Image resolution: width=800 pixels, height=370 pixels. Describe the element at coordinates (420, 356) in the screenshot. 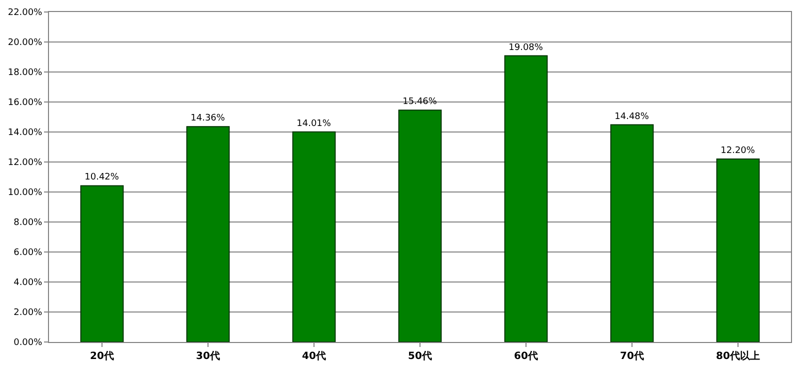

I see `x-tick-label: 50代` at that location.